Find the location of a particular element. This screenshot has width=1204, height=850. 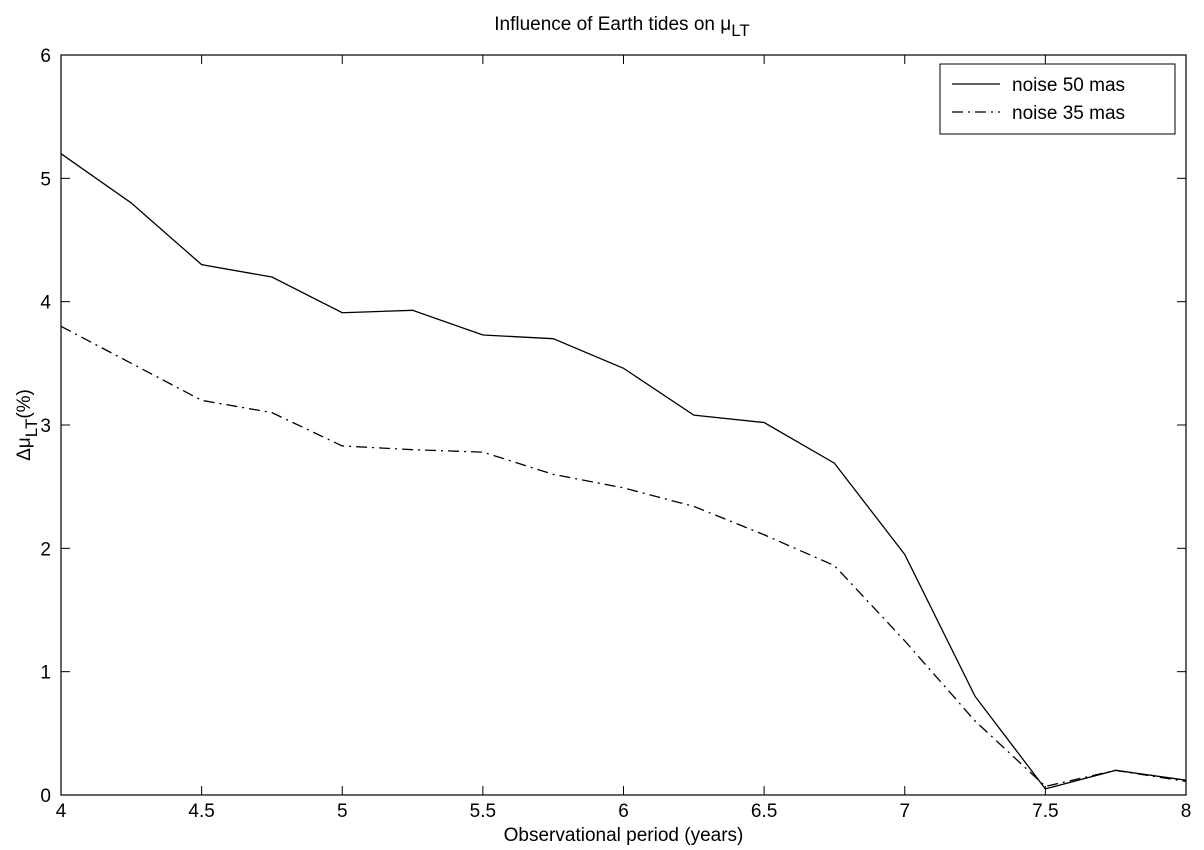

x-tick-label: 8 is located at coordinates (1186, 811).